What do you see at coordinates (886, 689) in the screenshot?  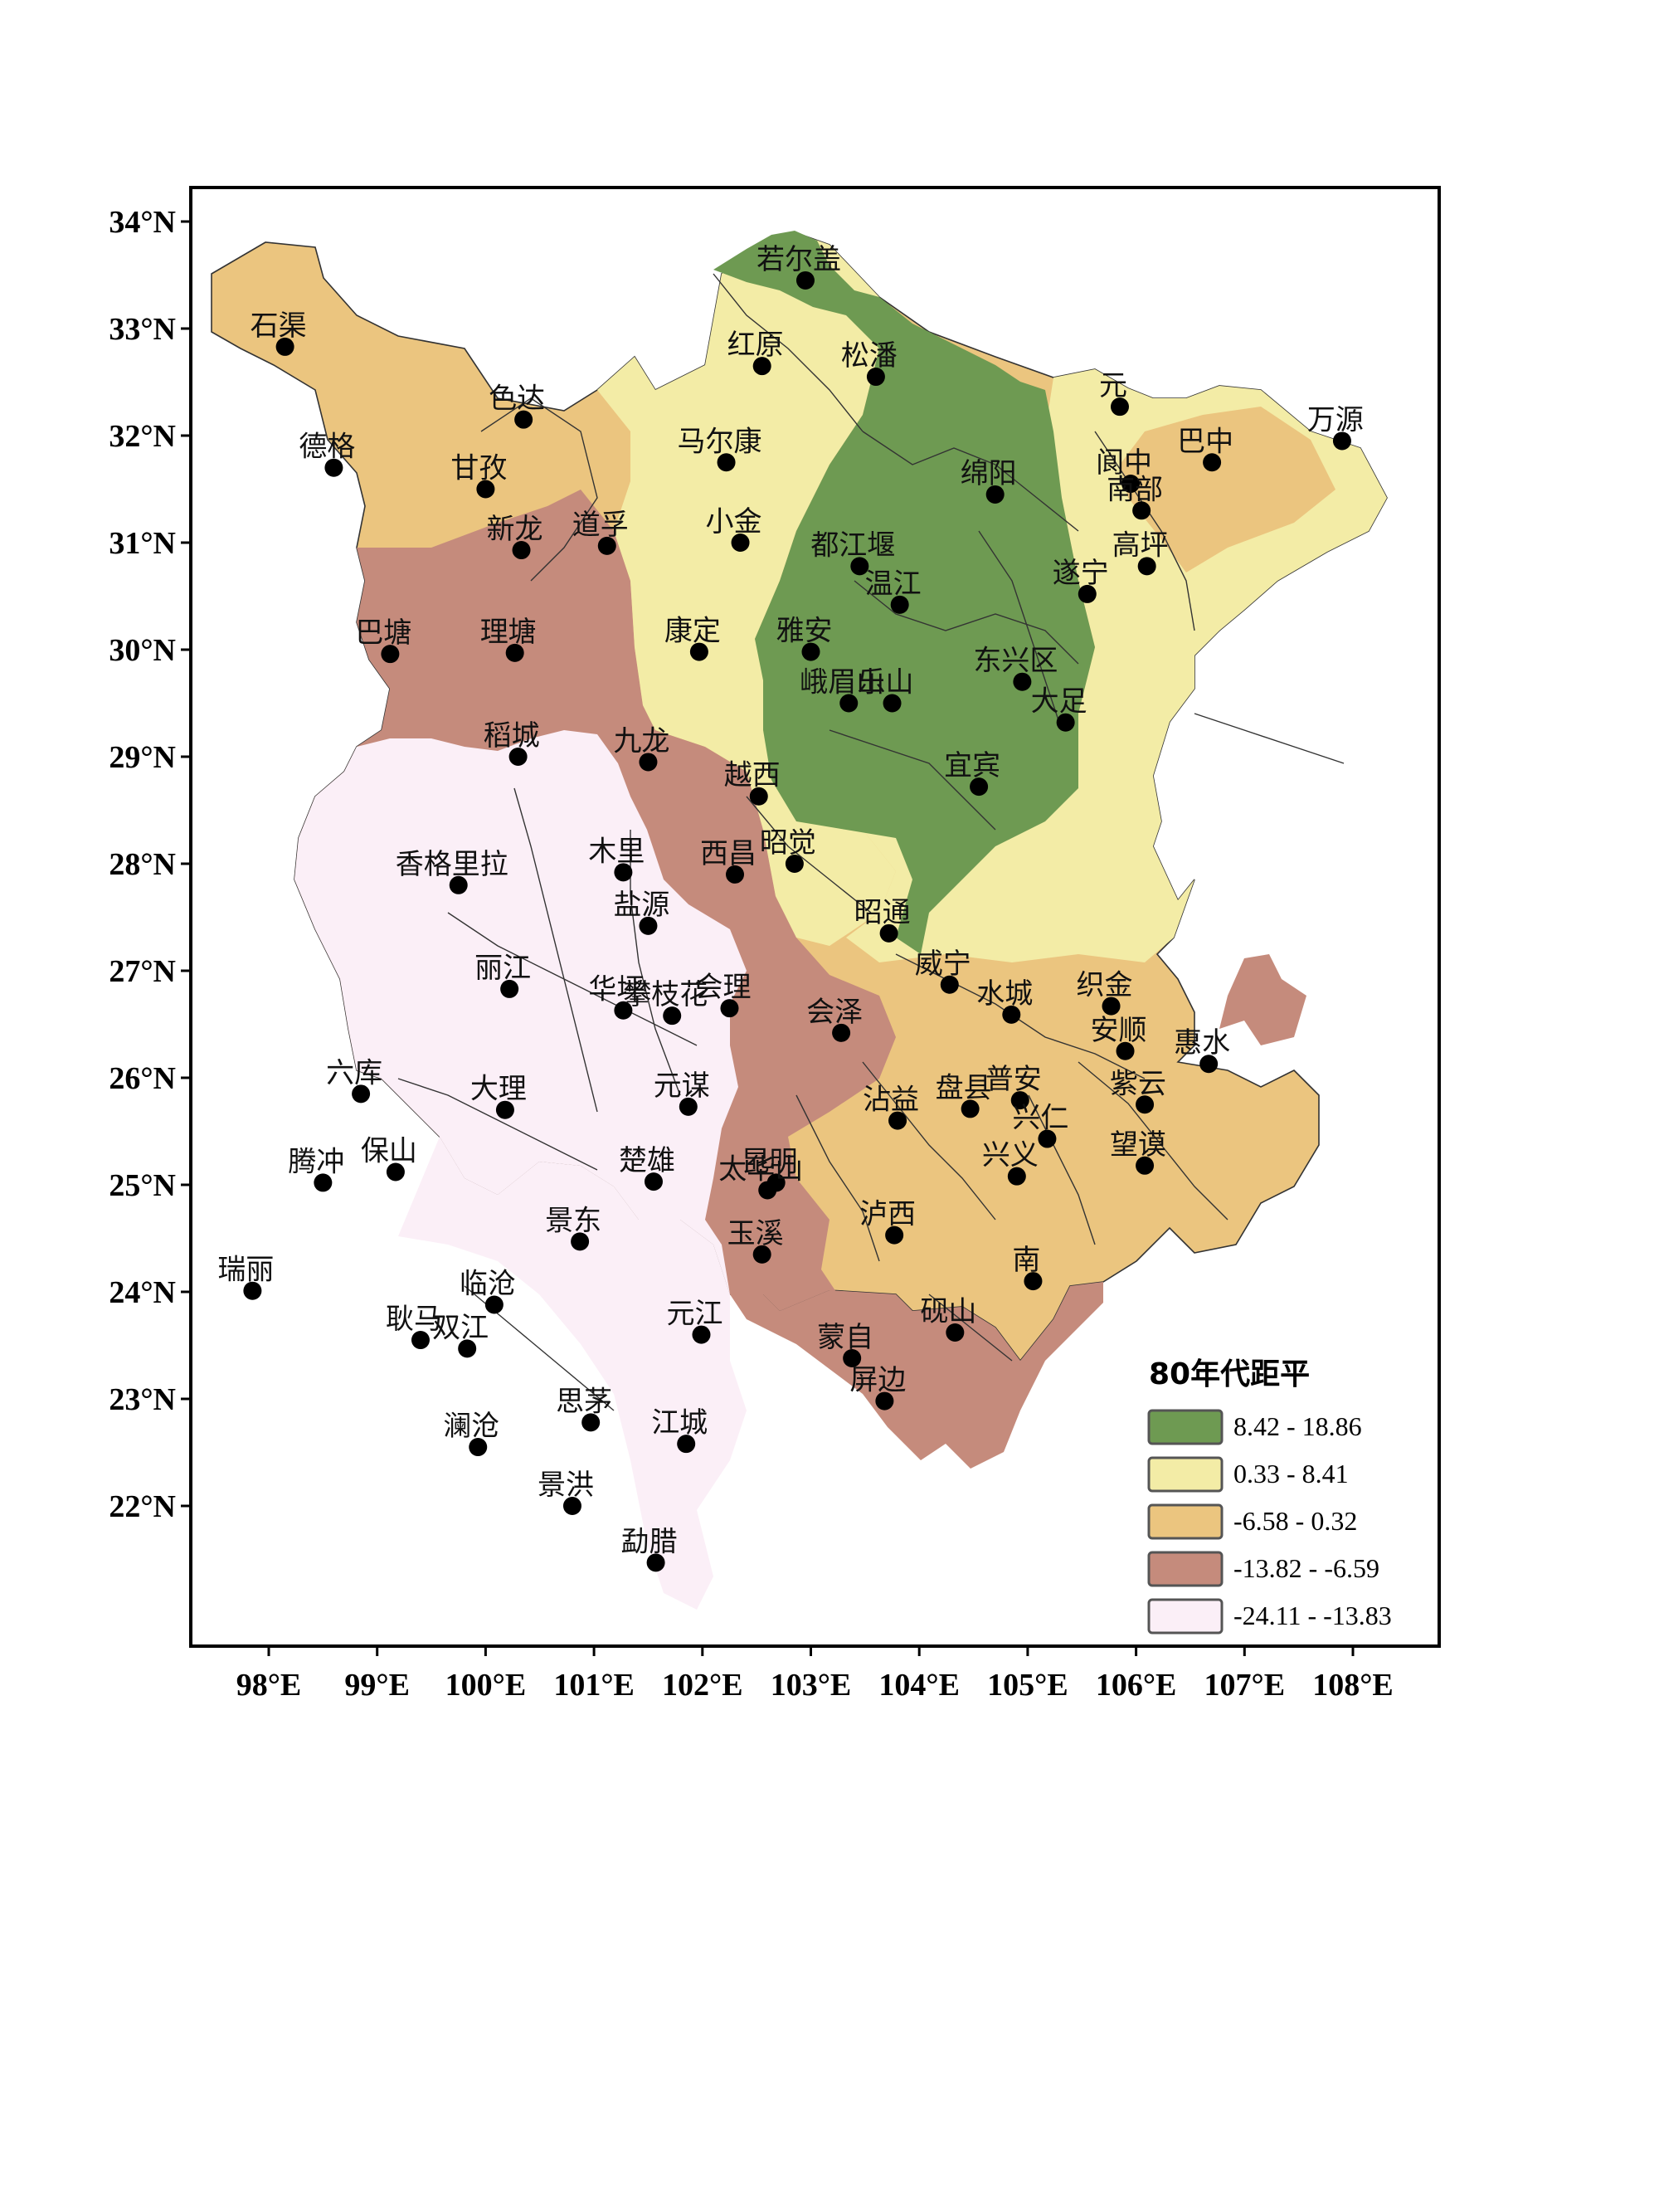 I see `station-marker: 乐山` at bounding box center [886, 689].